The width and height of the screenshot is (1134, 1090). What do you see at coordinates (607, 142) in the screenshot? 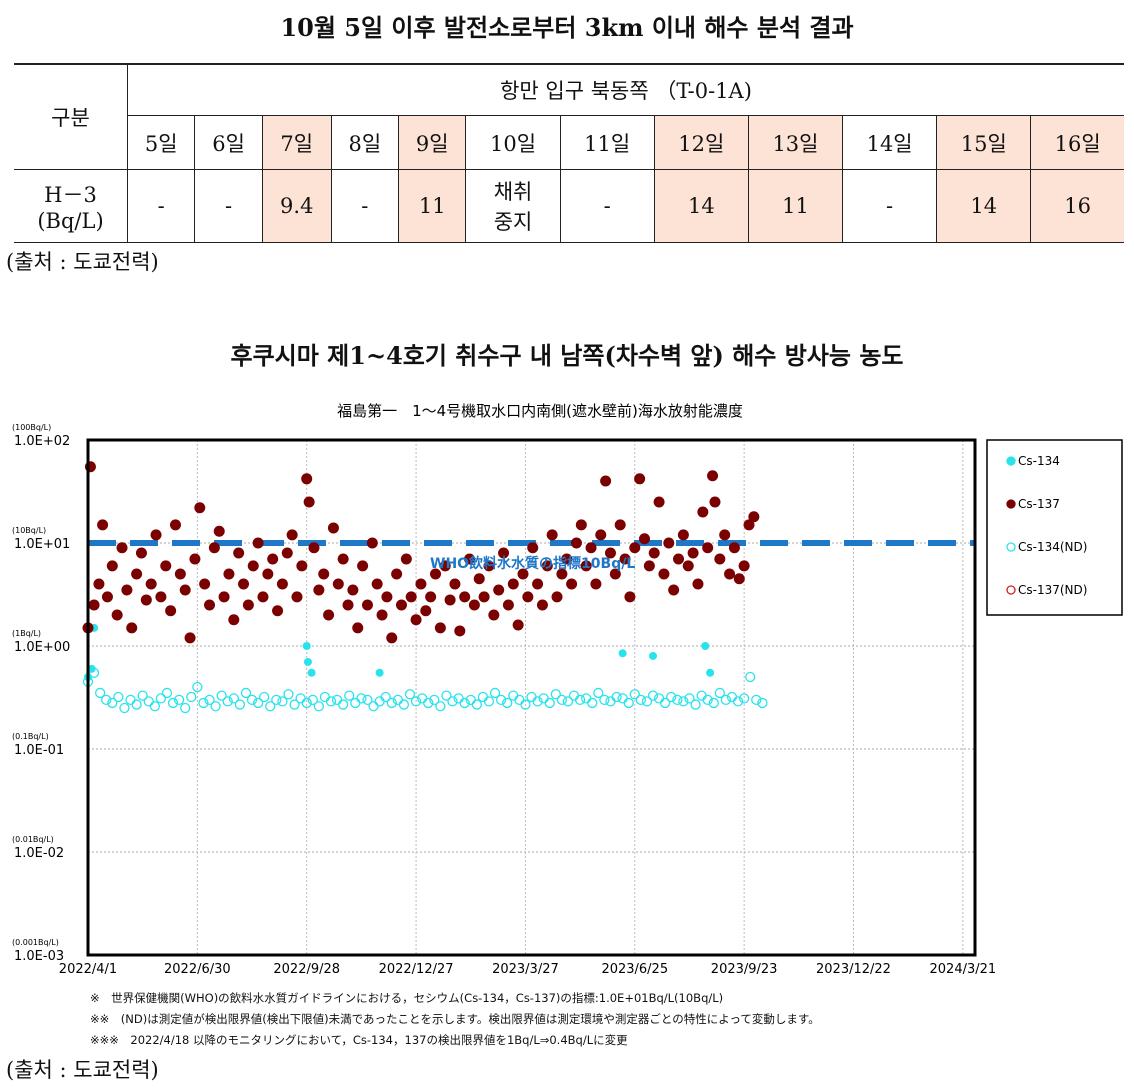
I see `date-cell: 11일` at bounding box center [607, 142].